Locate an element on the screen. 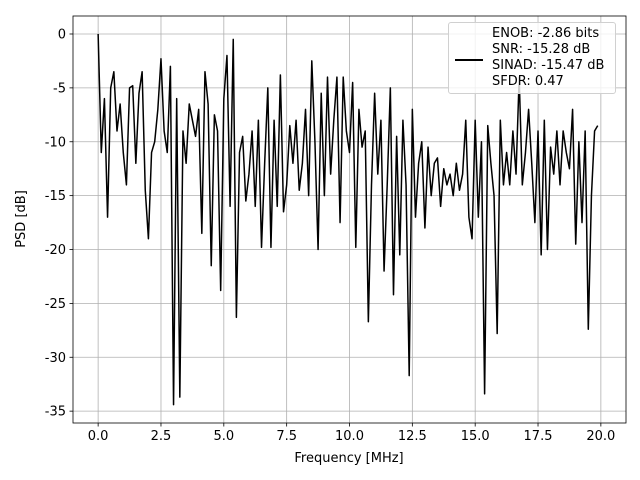 This screenshot has height=480, width=640. y-tick-label: -30 is located at coordinates (55, 358).